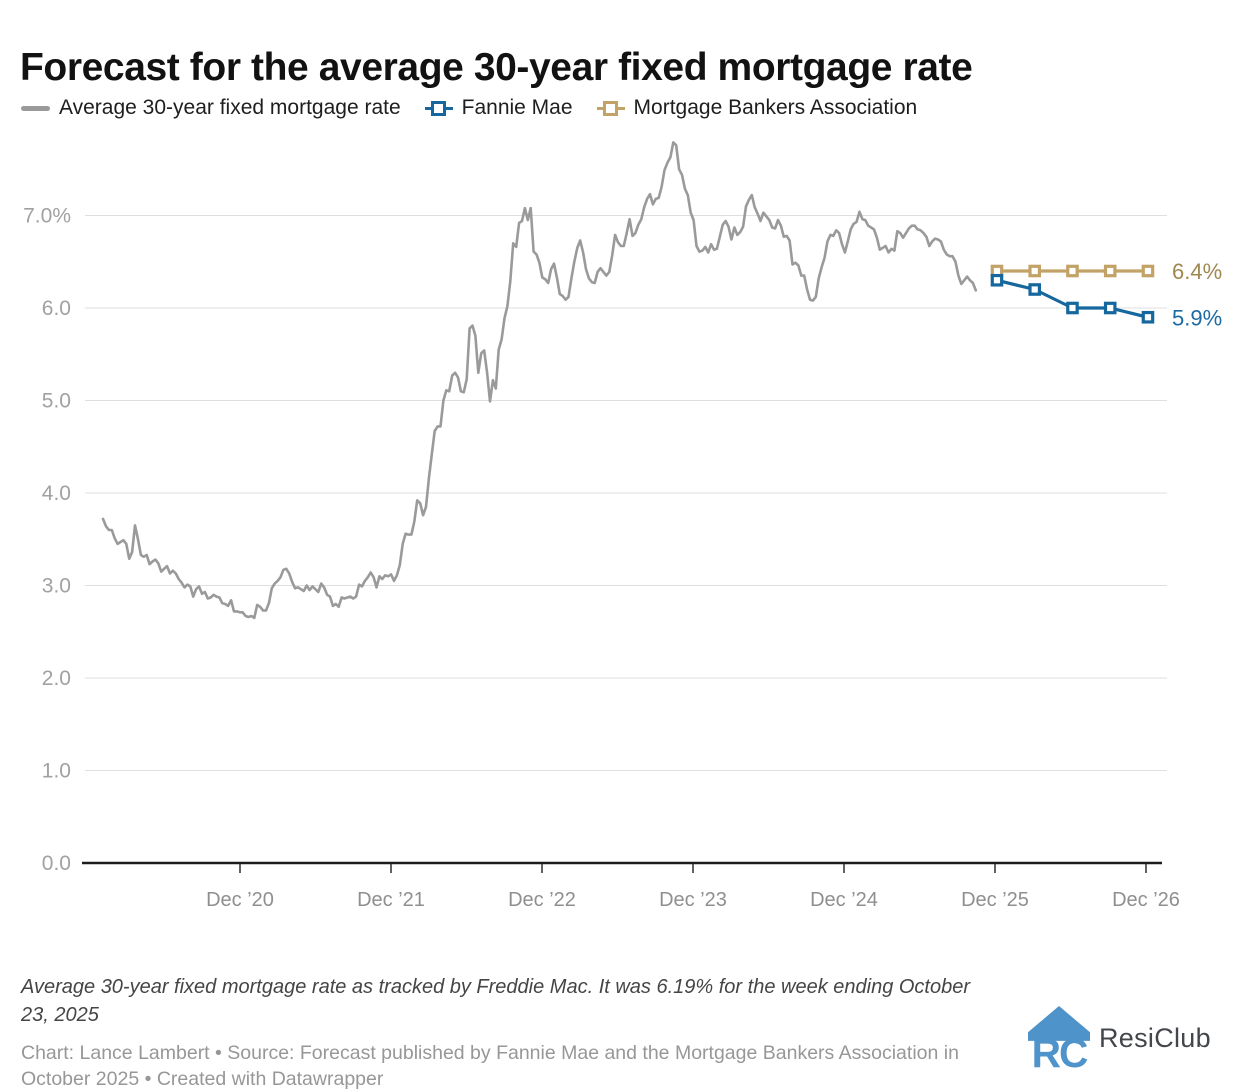  Describe the element at coordinates (56, 308) in the screenshot. I see `y-axis-label: 6.0` at that location.